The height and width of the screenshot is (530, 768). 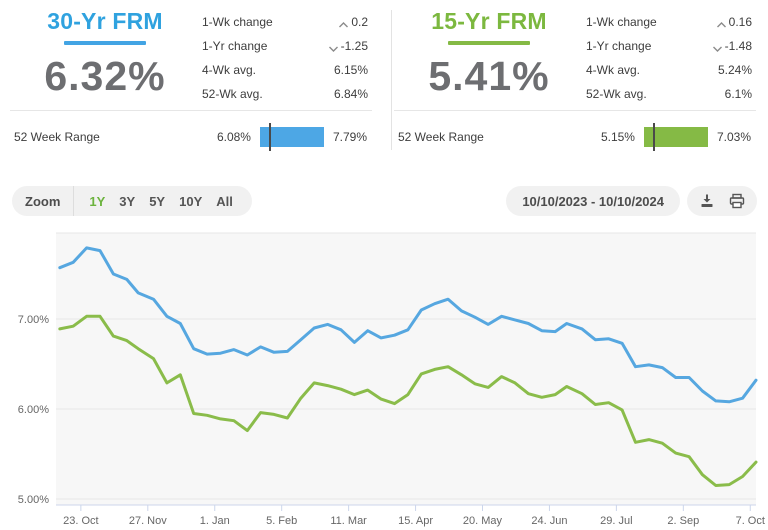 What do you see at coordinates (33, 320) in the screenshot?
I see `svg-text: 7.00%` at bounding box center [33, 320].